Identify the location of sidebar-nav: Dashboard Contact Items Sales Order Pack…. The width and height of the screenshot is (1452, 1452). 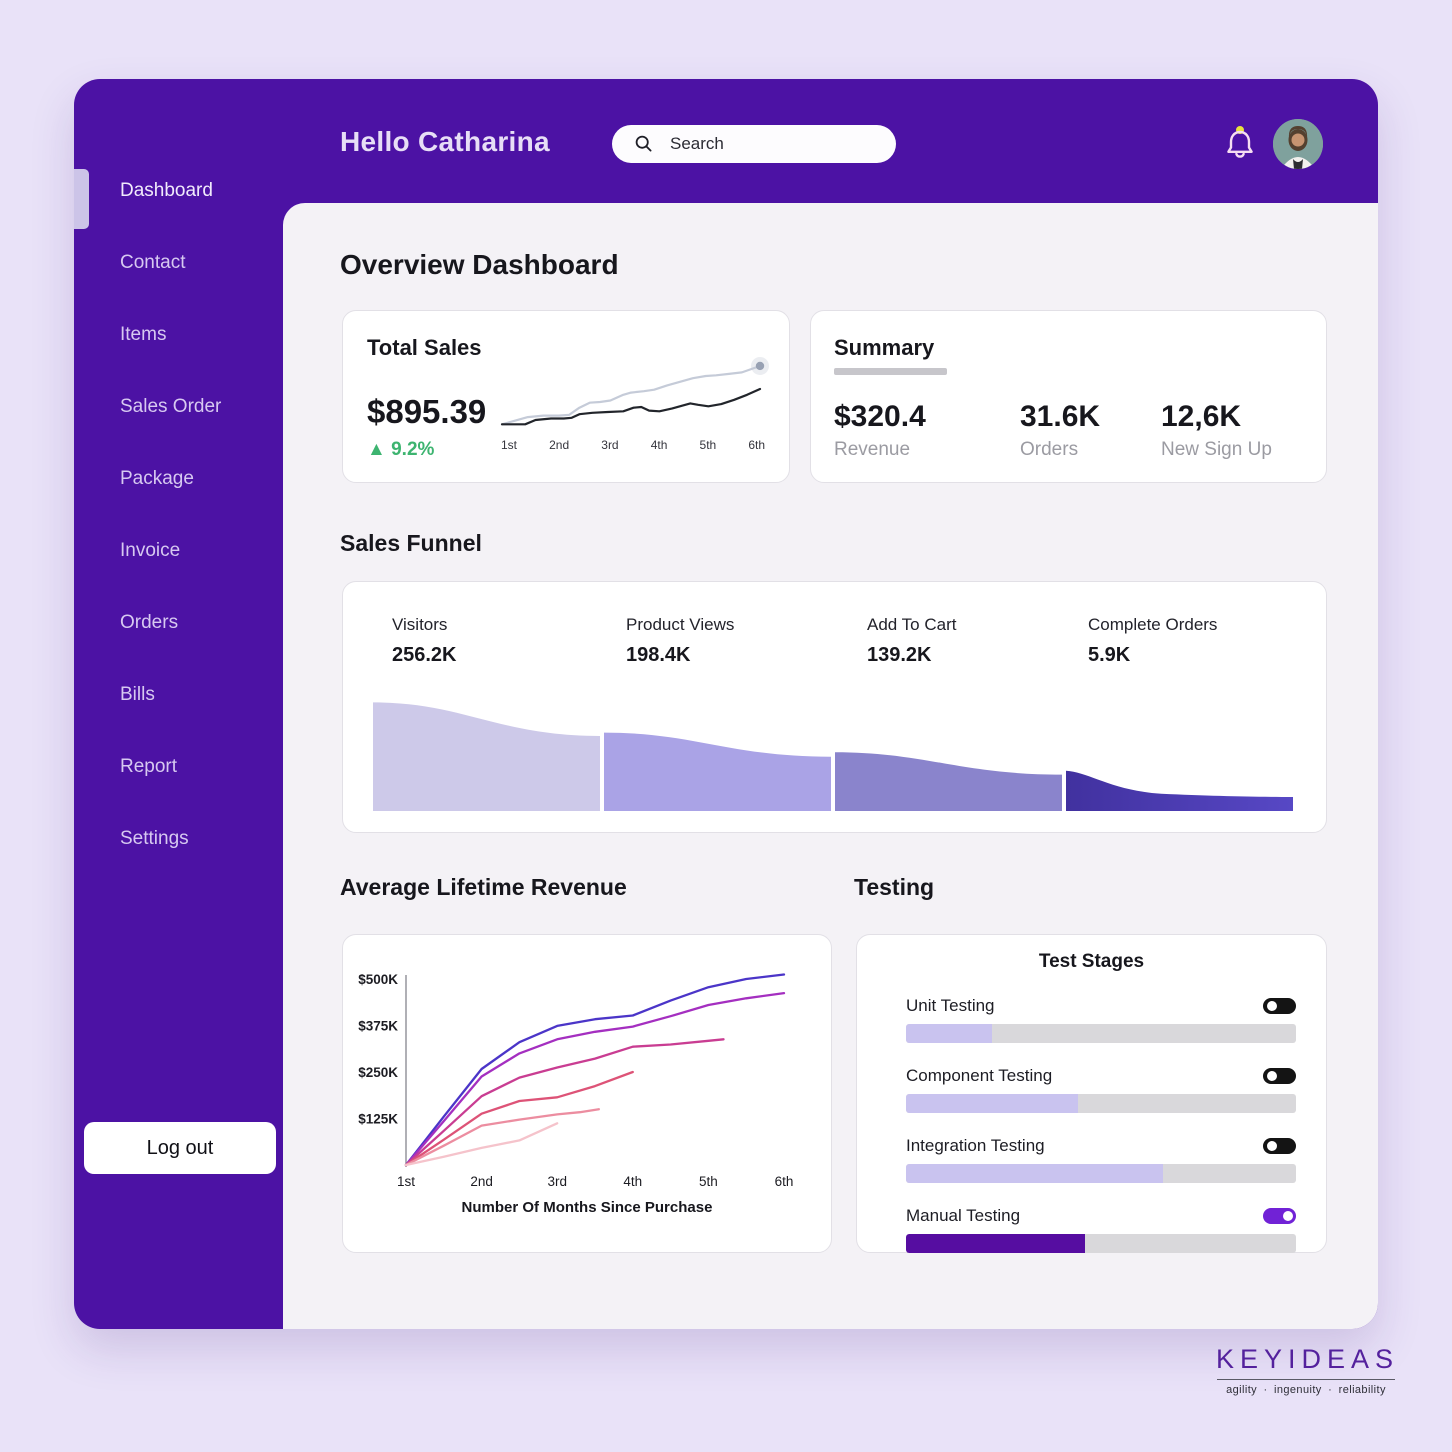
(178, 538).